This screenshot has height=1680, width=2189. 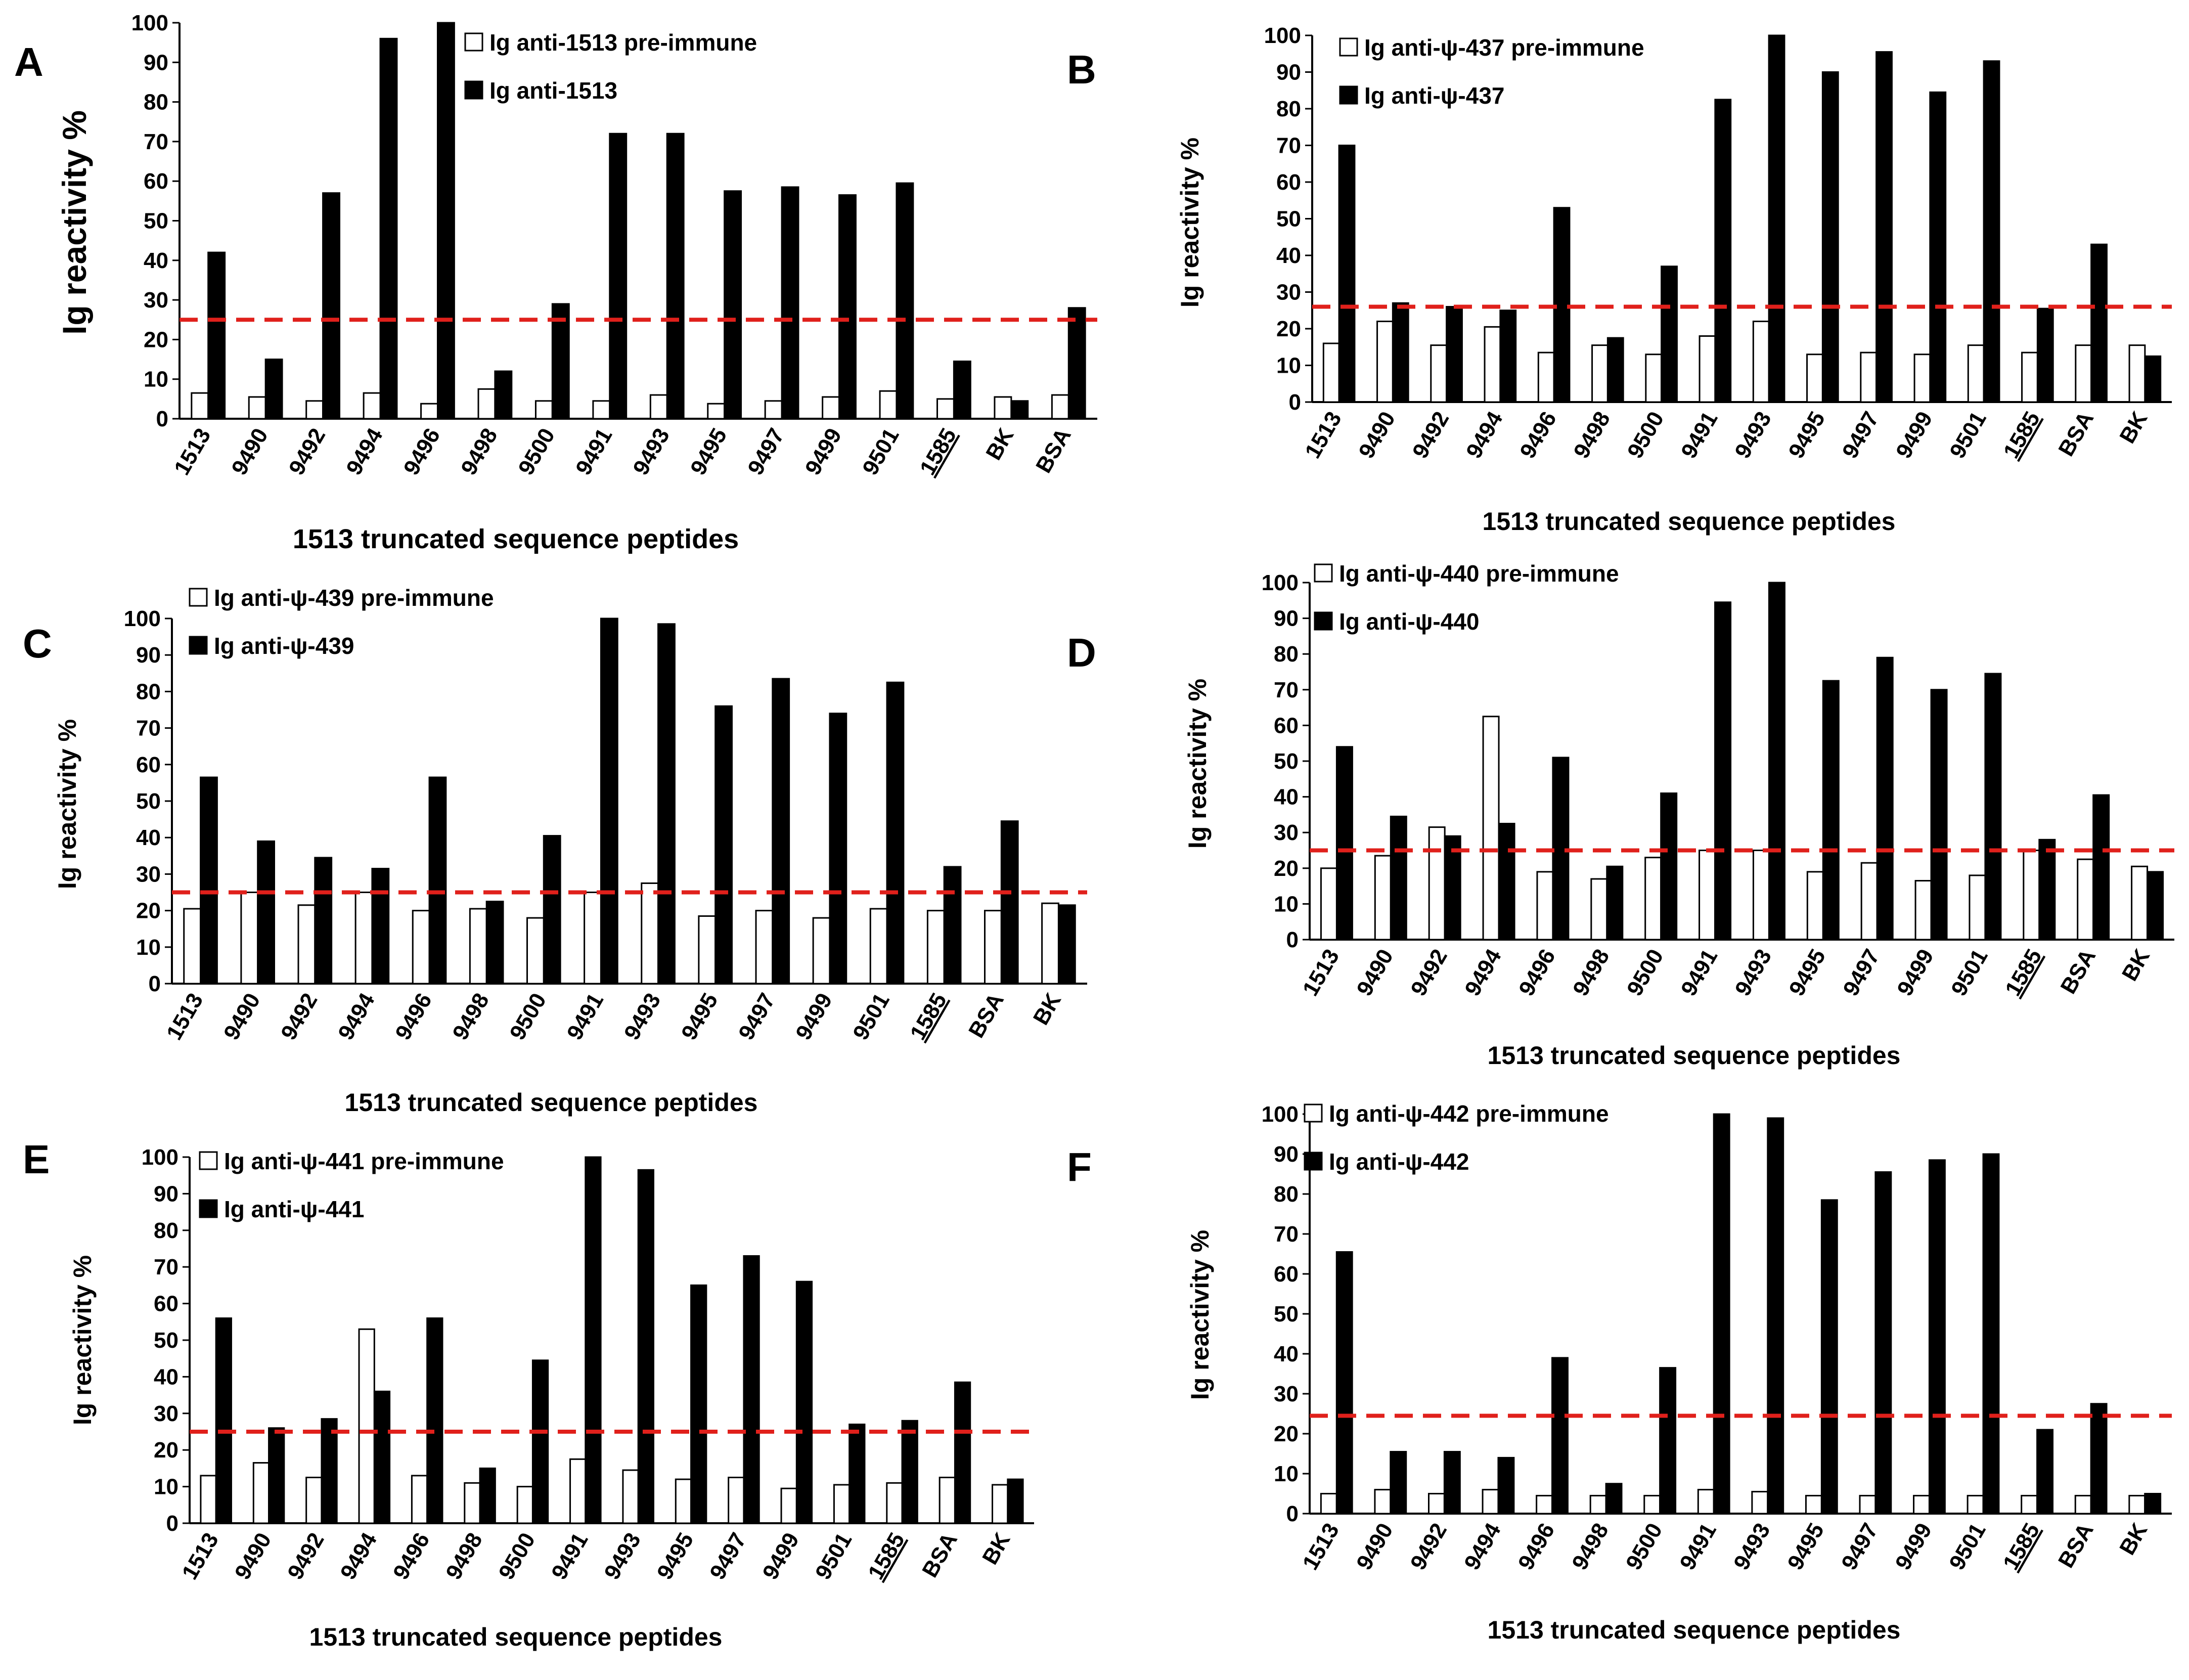 I want to click on bar-pre-immune-BSA, so click(x=1060, y=407).